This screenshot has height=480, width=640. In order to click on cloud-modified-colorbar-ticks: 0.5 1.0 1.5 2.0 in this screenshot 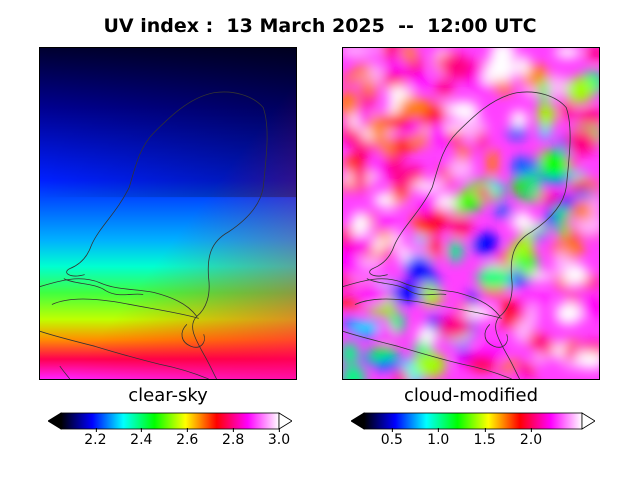, I will do `click(473, 440)`.